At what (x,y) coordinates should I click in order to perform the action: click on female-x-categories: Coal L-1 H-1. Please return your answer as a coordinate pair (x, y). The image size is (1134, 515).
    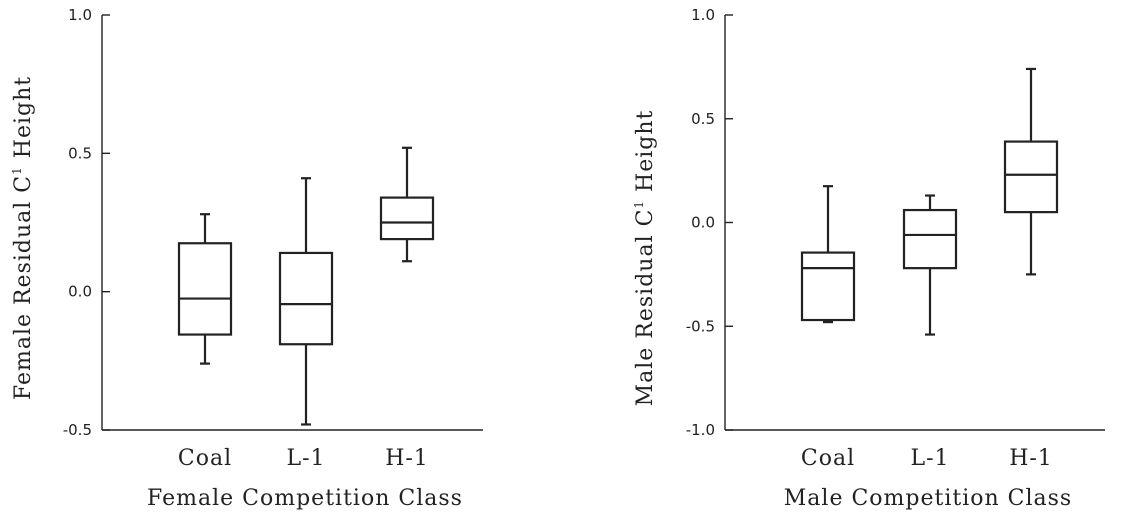
    Looking at the image, I should click on (303, 458).